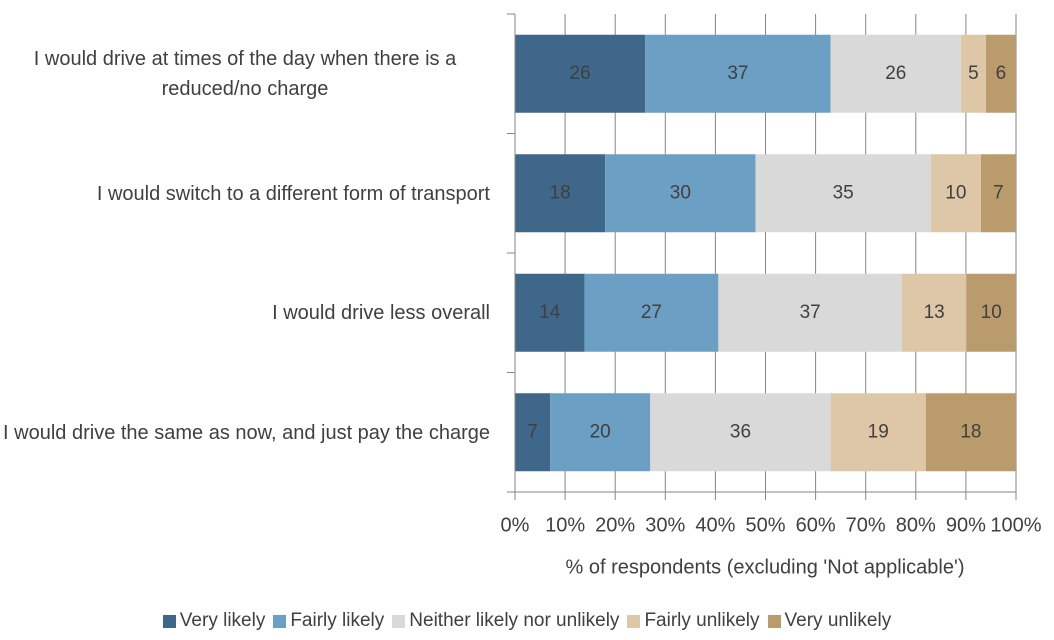 Image resolution: width=1054 pixels, height=640 pixels. I want to click on data-label: 30, so click(680, 192).